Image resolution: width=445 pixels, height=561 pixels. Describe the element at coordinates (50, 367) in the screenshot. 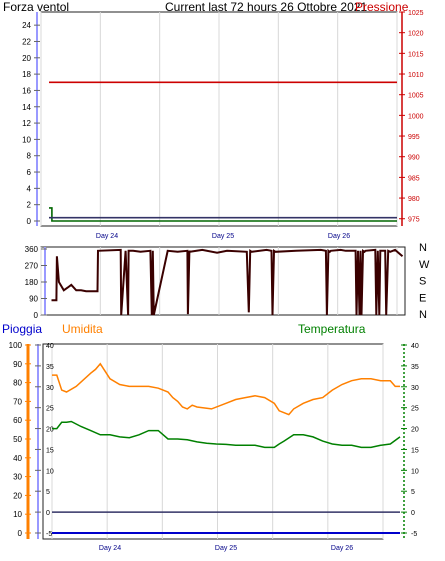

I see `rain-tick-label: 35` at that location.